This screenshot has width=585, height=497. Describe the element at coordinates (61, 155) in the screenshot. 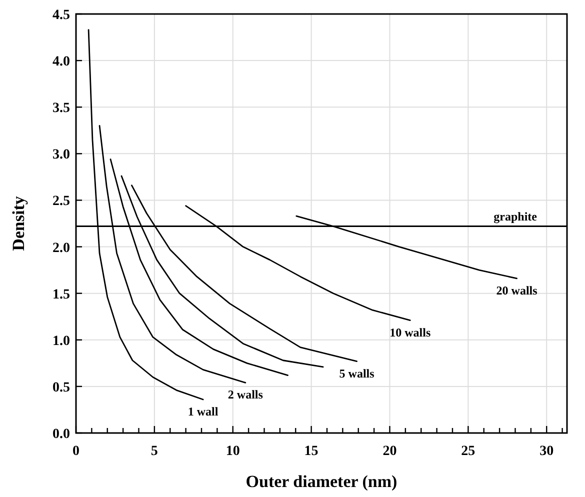

I see `y-tick-label: 3.0` at that location.